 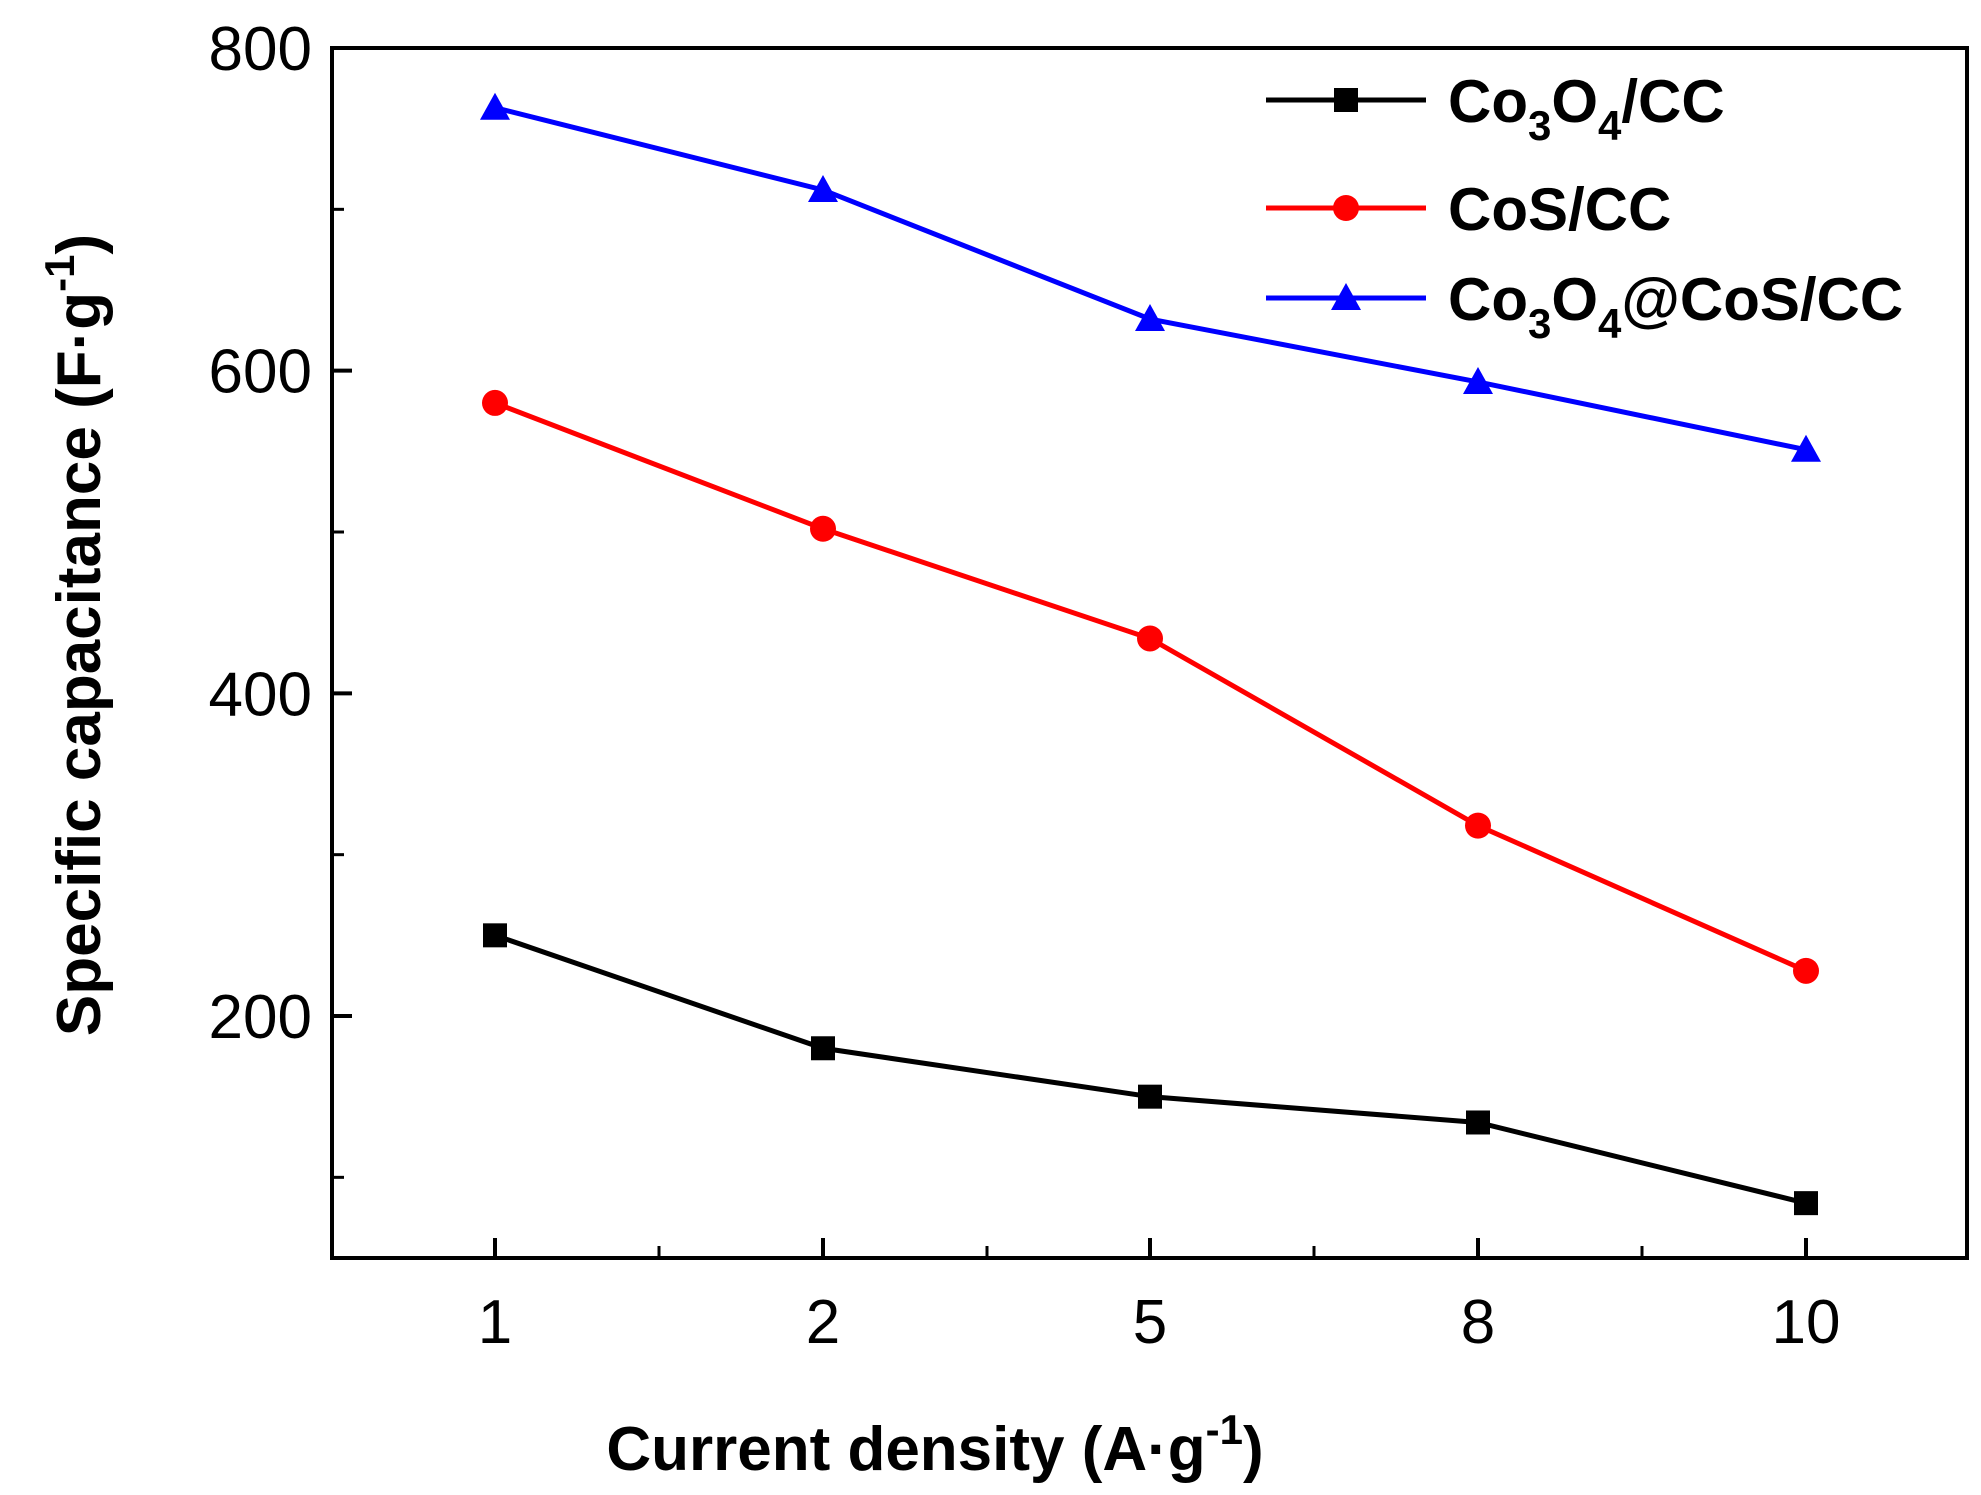 I want to click on legend-item: CoS/CC, so click(x=1468, y=209).